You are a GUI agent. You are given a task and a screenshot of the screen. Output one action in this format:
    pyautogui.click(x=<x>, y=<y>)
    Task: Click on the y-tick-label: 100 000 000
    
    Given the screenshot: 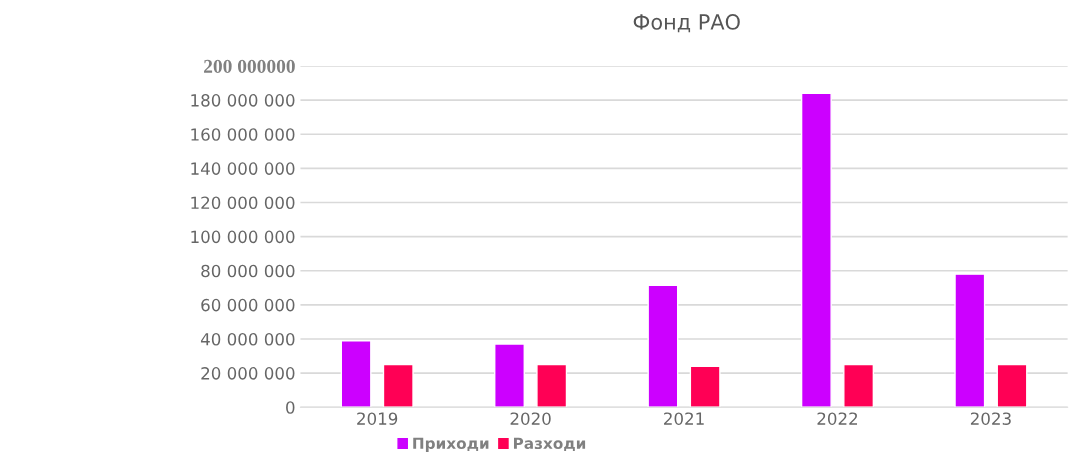 What is the action you would take?
    pyautogui.click(x=243, y=237)
    